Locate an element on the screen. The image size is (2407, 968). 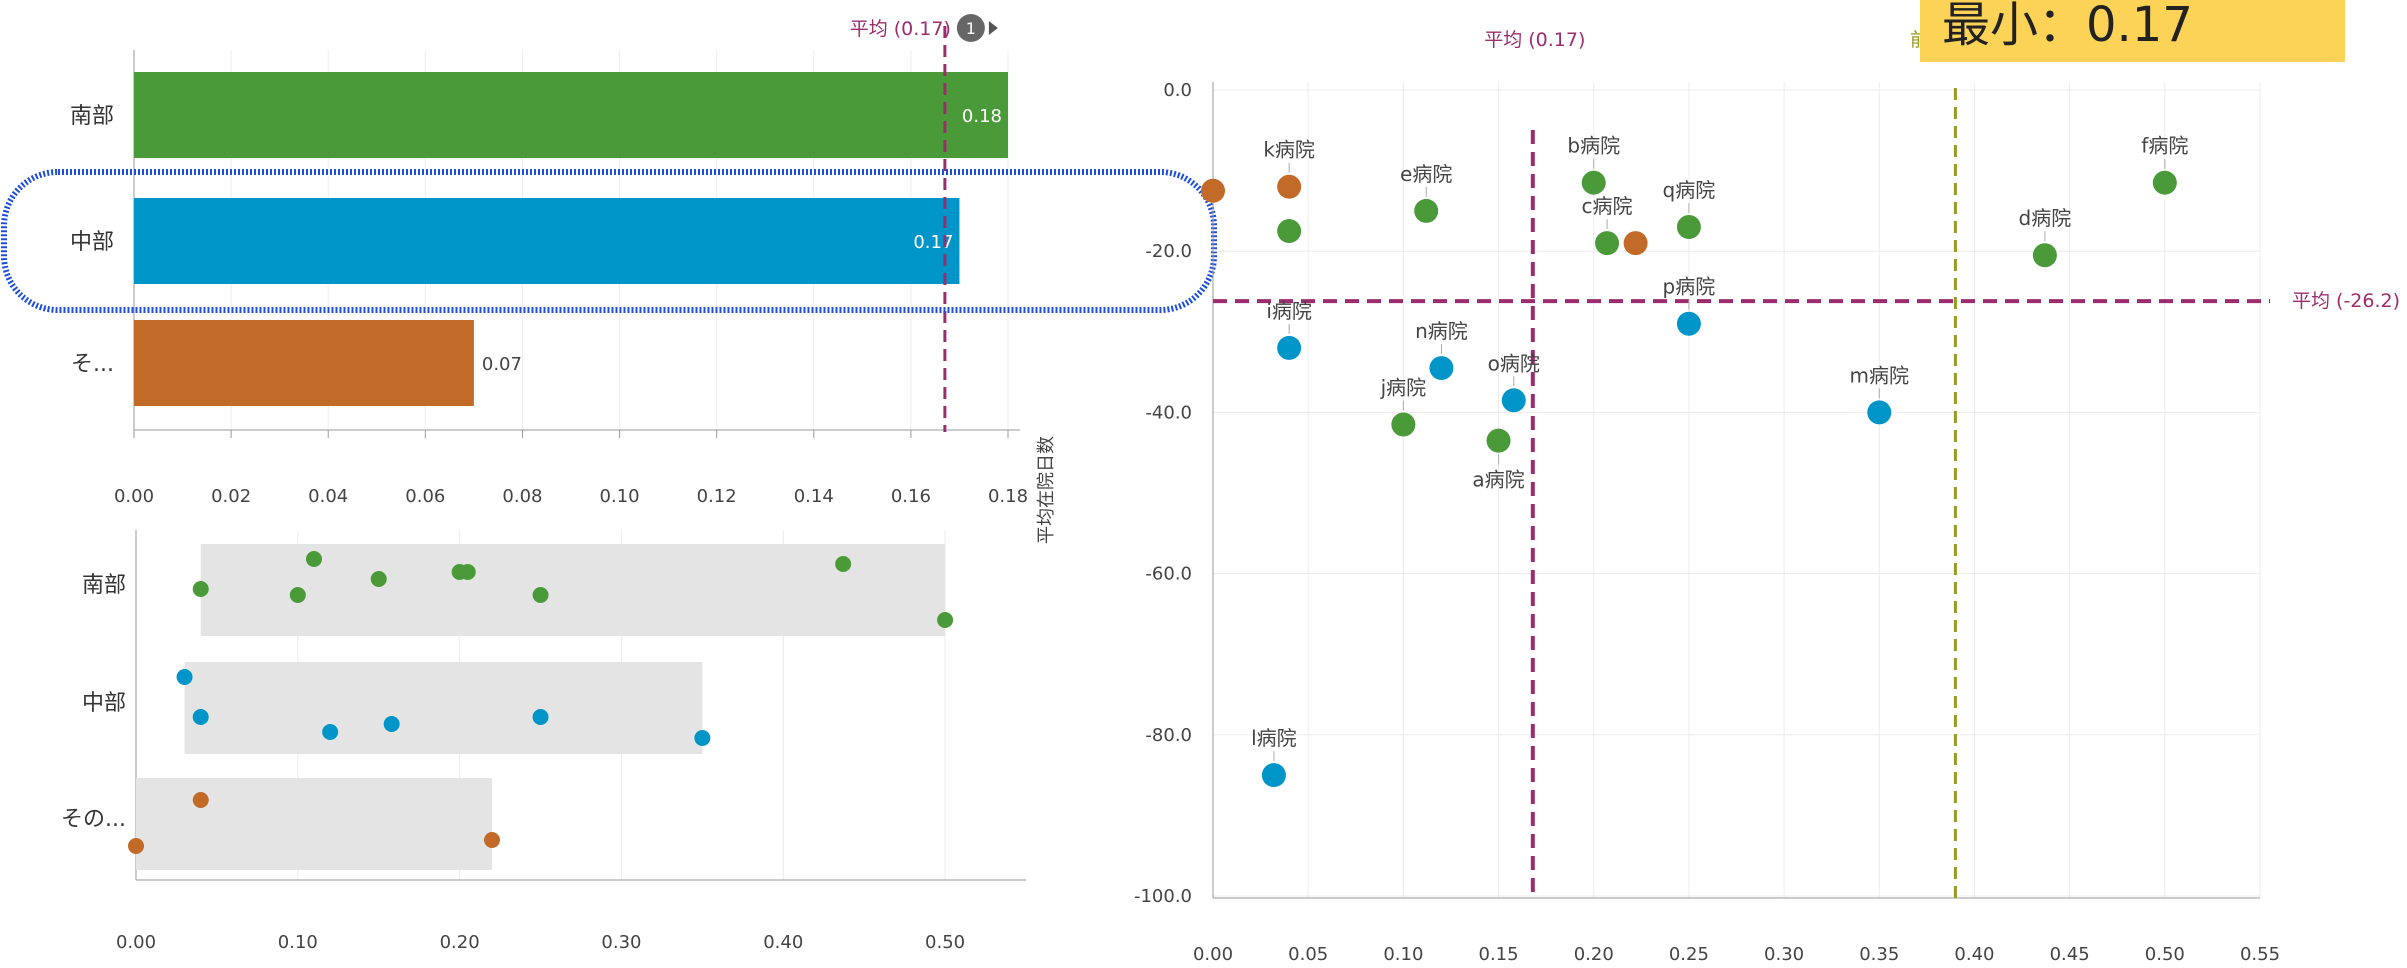
scatter-x-tick-label: 0.45 is located at coordinates (2070, 954).